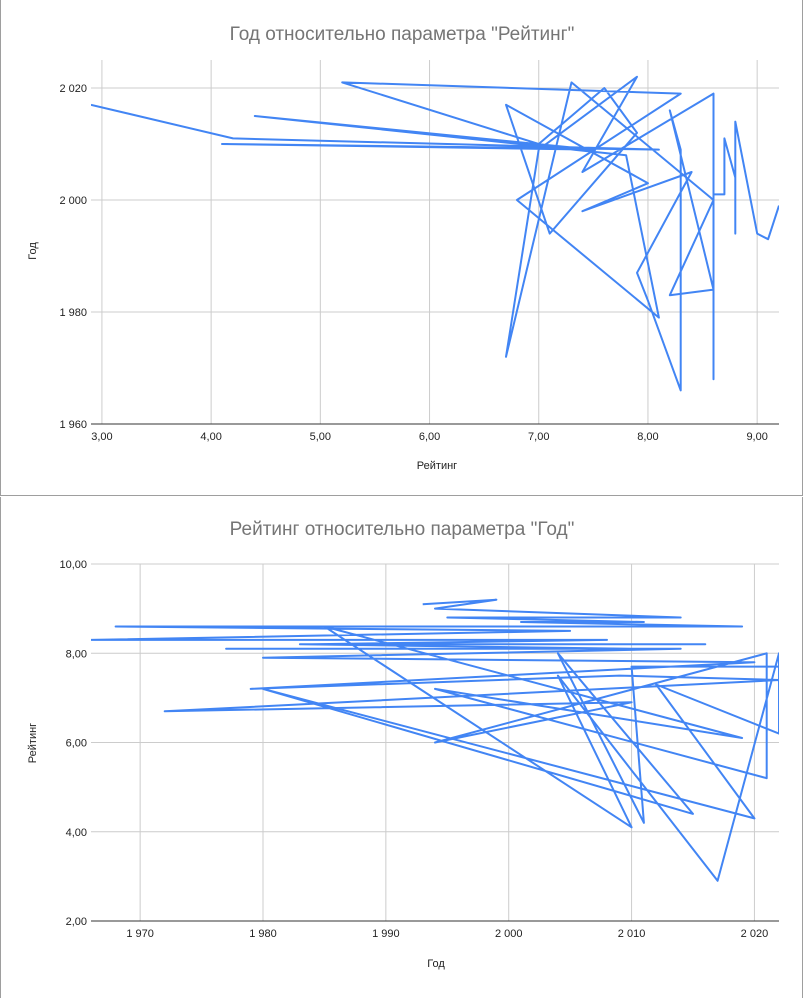 The image size is (804, 1002). What do you see at coordinates (402, 34) in the screenshot?
I see `chart-title: Год относительно параметра "Рейтинг"` at bounding box center [402, 34].